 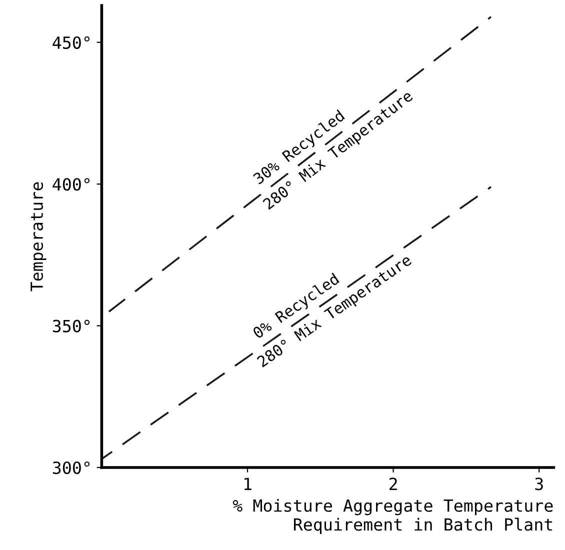 What do you see at coordinates (71, 468) in the screenshot?
I see `y-tick-label: 300°` at bounding box center [71, 468].